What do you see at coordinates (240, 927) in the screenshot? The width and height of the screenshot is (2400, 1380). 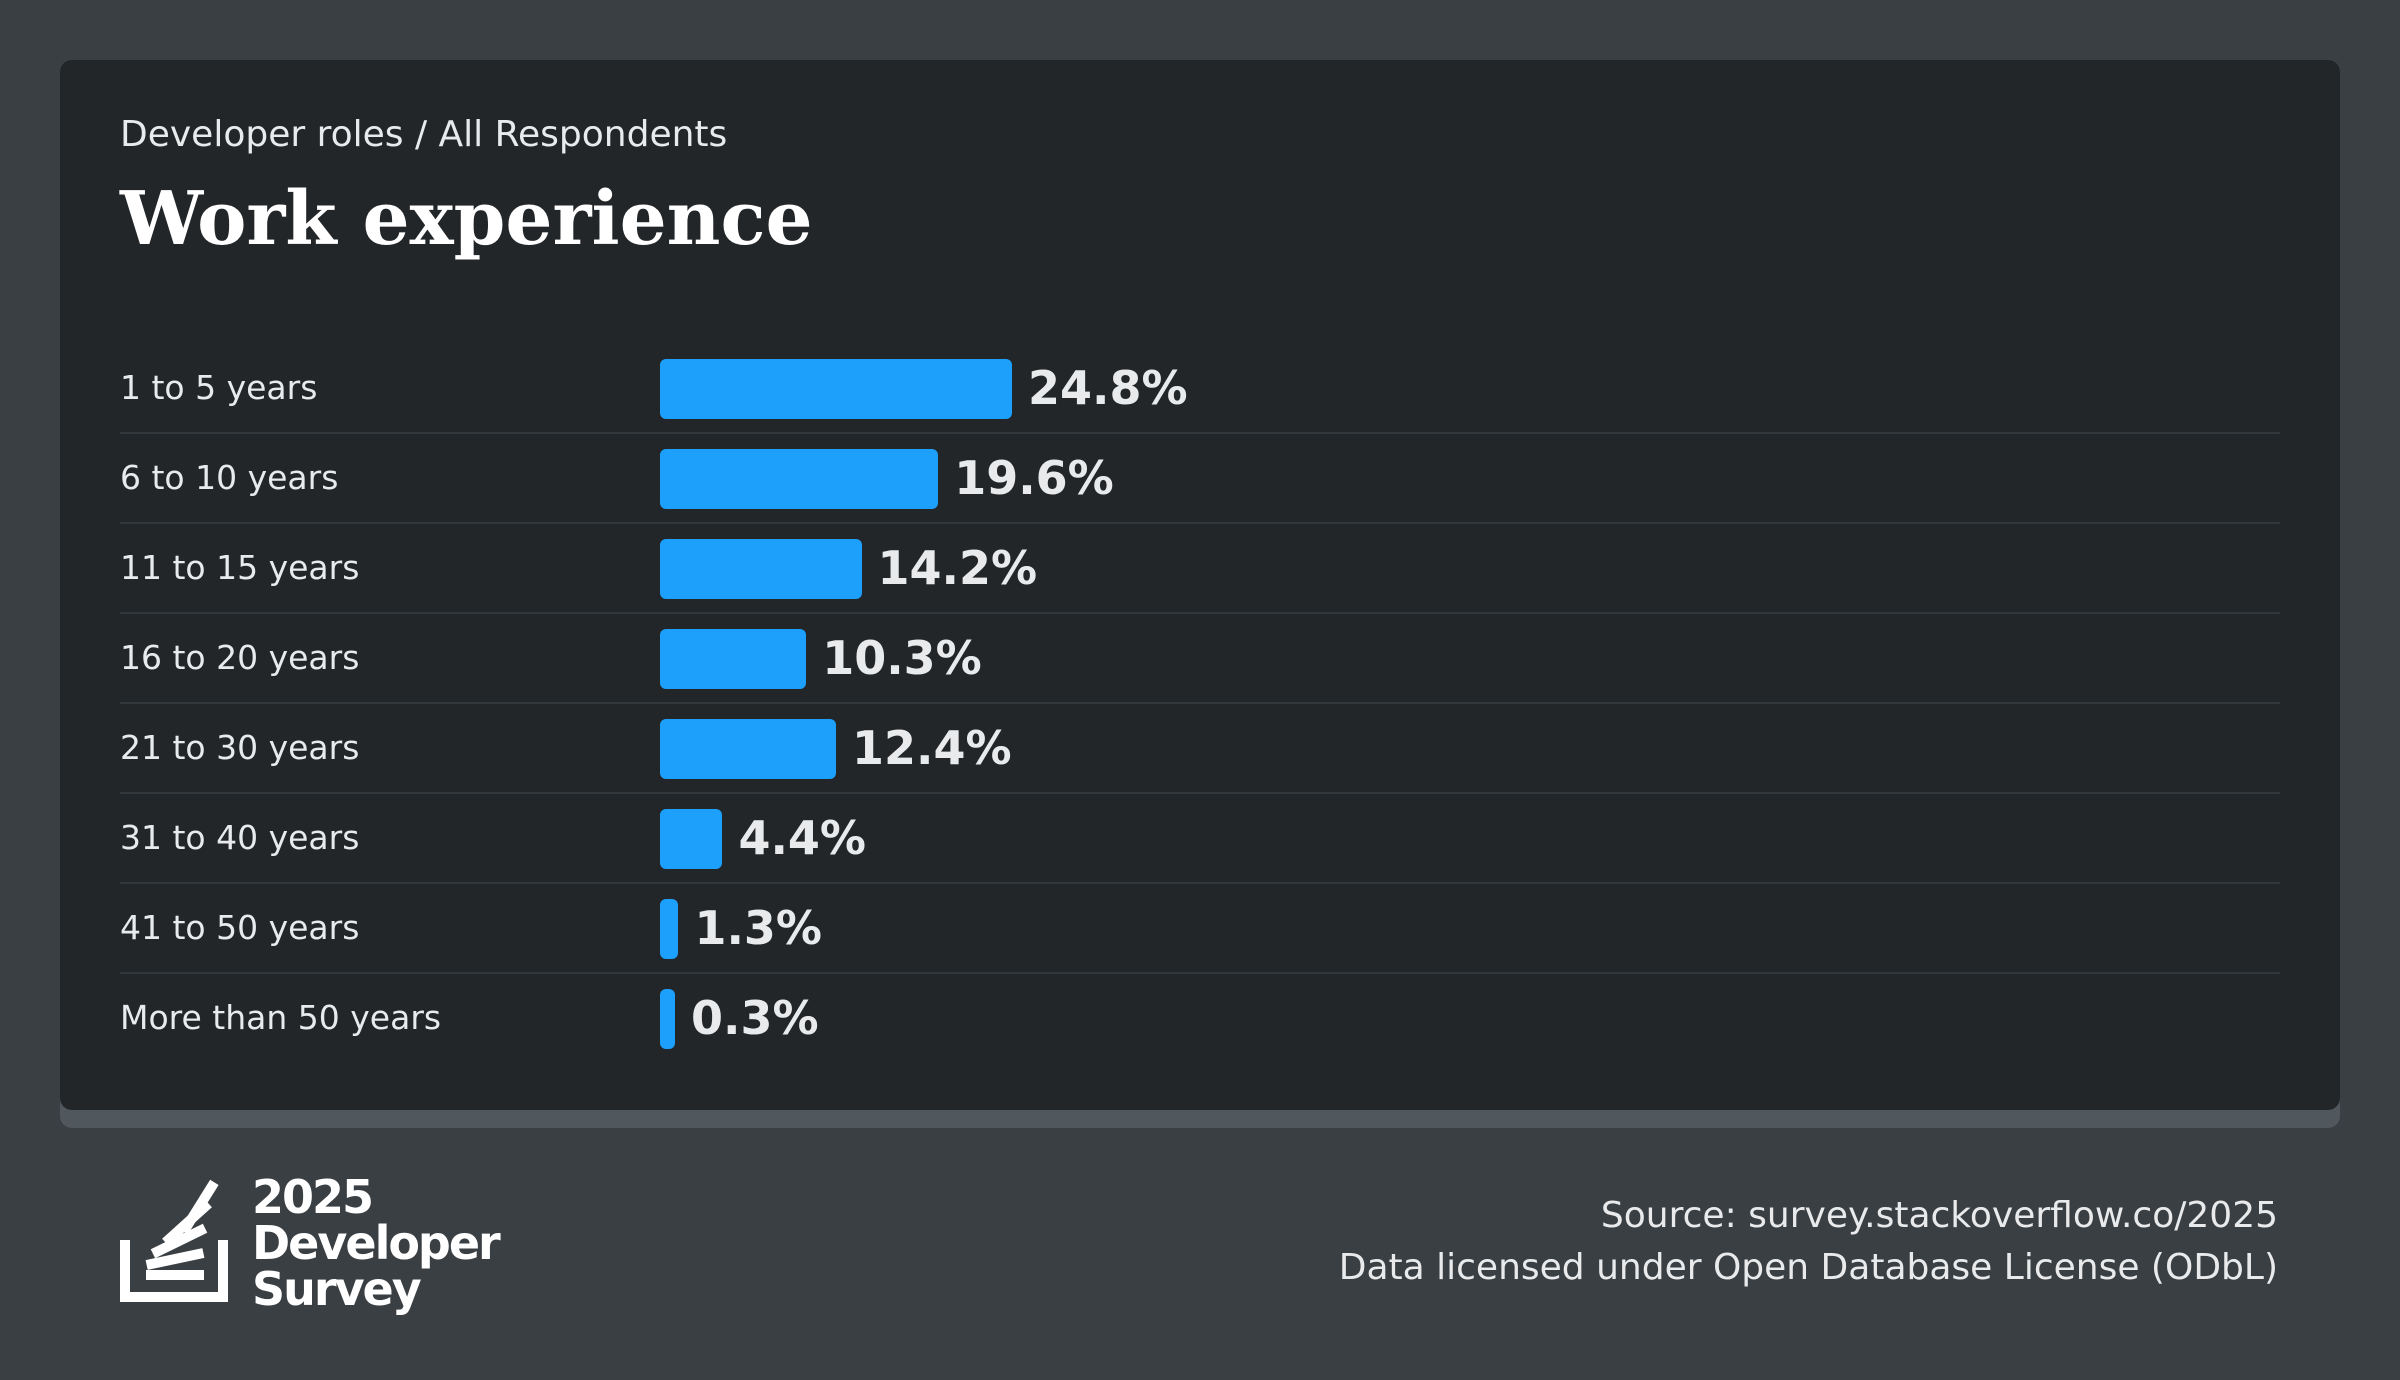 I see `category-label: 41 to 50 years` at bounding box center [240, 927].